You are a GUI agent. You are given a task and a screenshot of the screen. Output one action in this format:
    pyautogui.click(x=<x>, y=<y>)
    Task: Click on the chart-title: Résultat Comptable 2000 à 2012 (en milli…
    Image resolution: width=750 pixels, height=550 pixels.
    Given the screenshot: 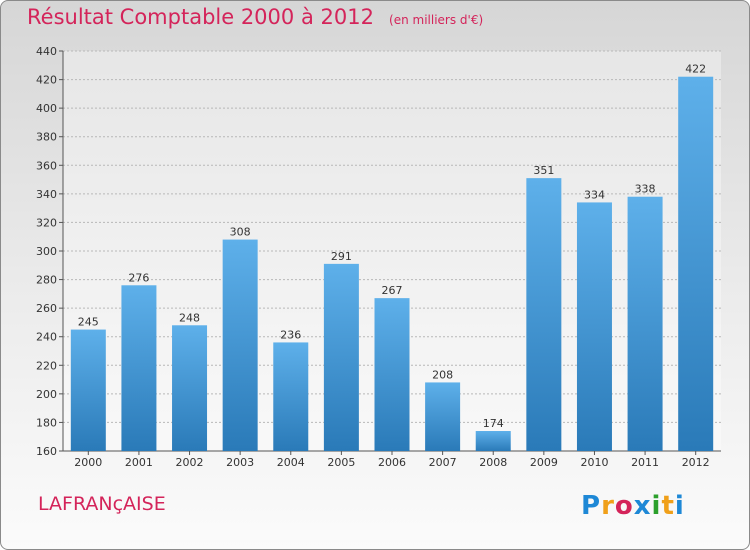 What is the action you would take?
    pyautogui.click(x=255, y=17)
    